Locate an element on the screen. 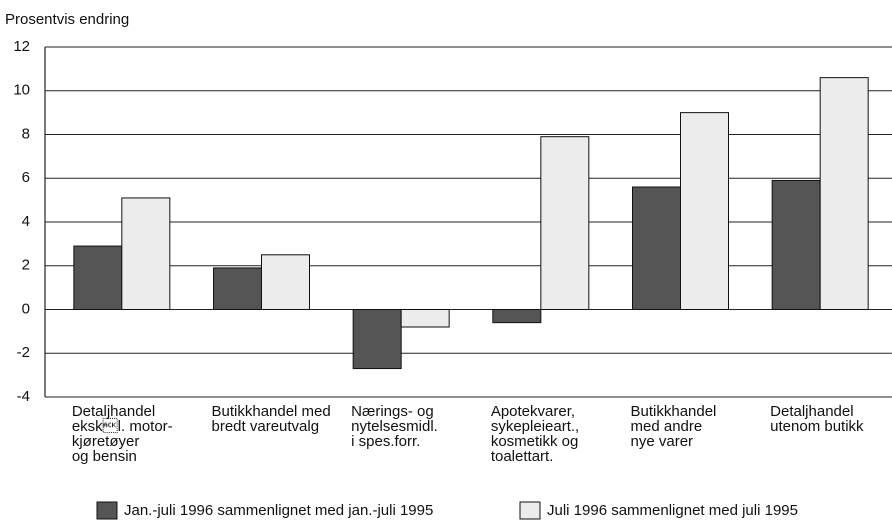 The image size is (892, 523). y-tick-label: 6 is located at coordinates (26, 177).